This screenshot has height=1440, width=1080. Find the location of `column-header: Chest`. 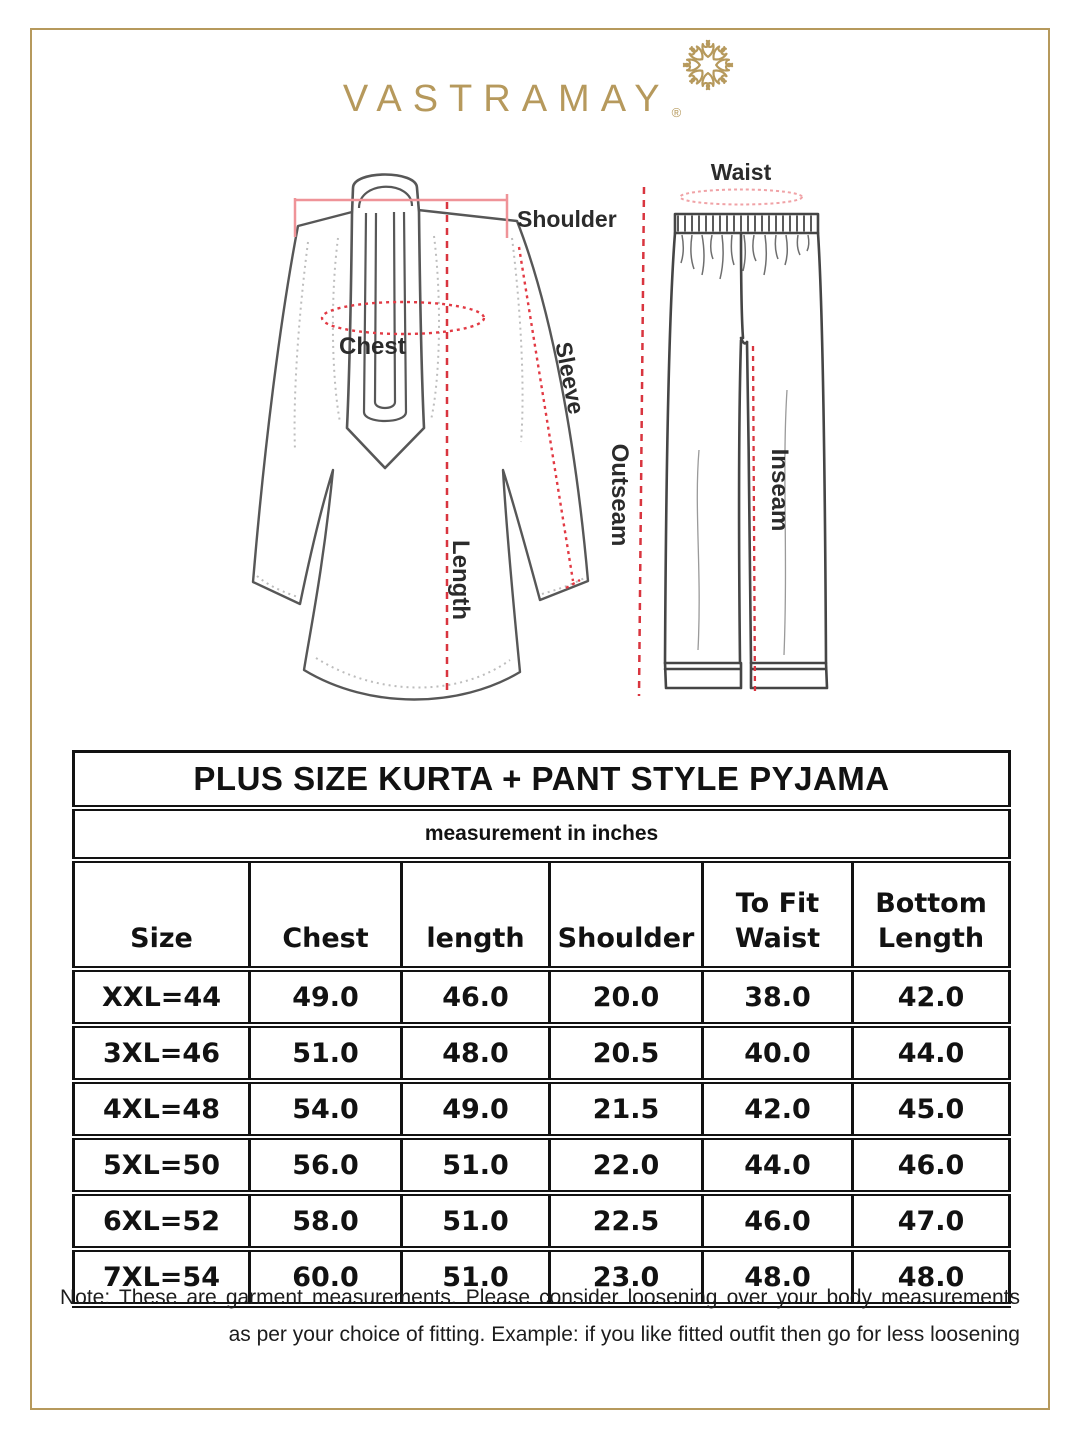

column-header: Chest is located at coordinates (325, 916).